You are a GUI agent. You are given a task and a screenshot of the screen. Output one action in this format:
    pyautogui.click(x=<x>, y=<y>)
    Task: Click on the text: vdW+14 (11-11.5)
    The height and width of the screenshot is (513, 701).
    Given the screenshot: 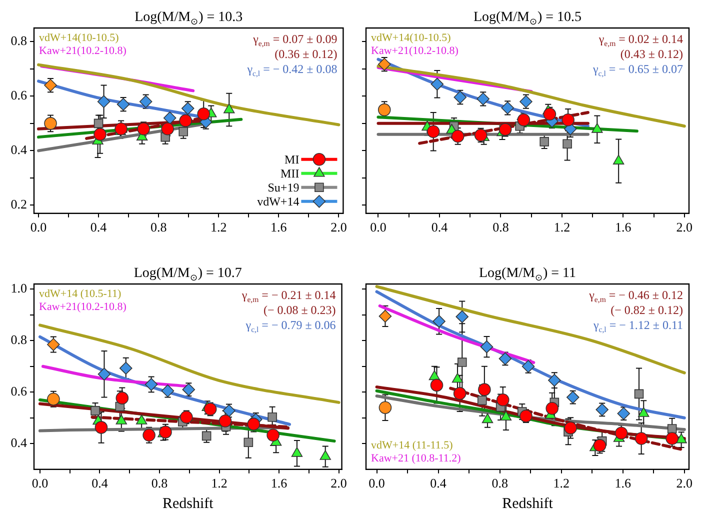 What is the action you would take?
    pyautogui.click(x=412, y=445)
    